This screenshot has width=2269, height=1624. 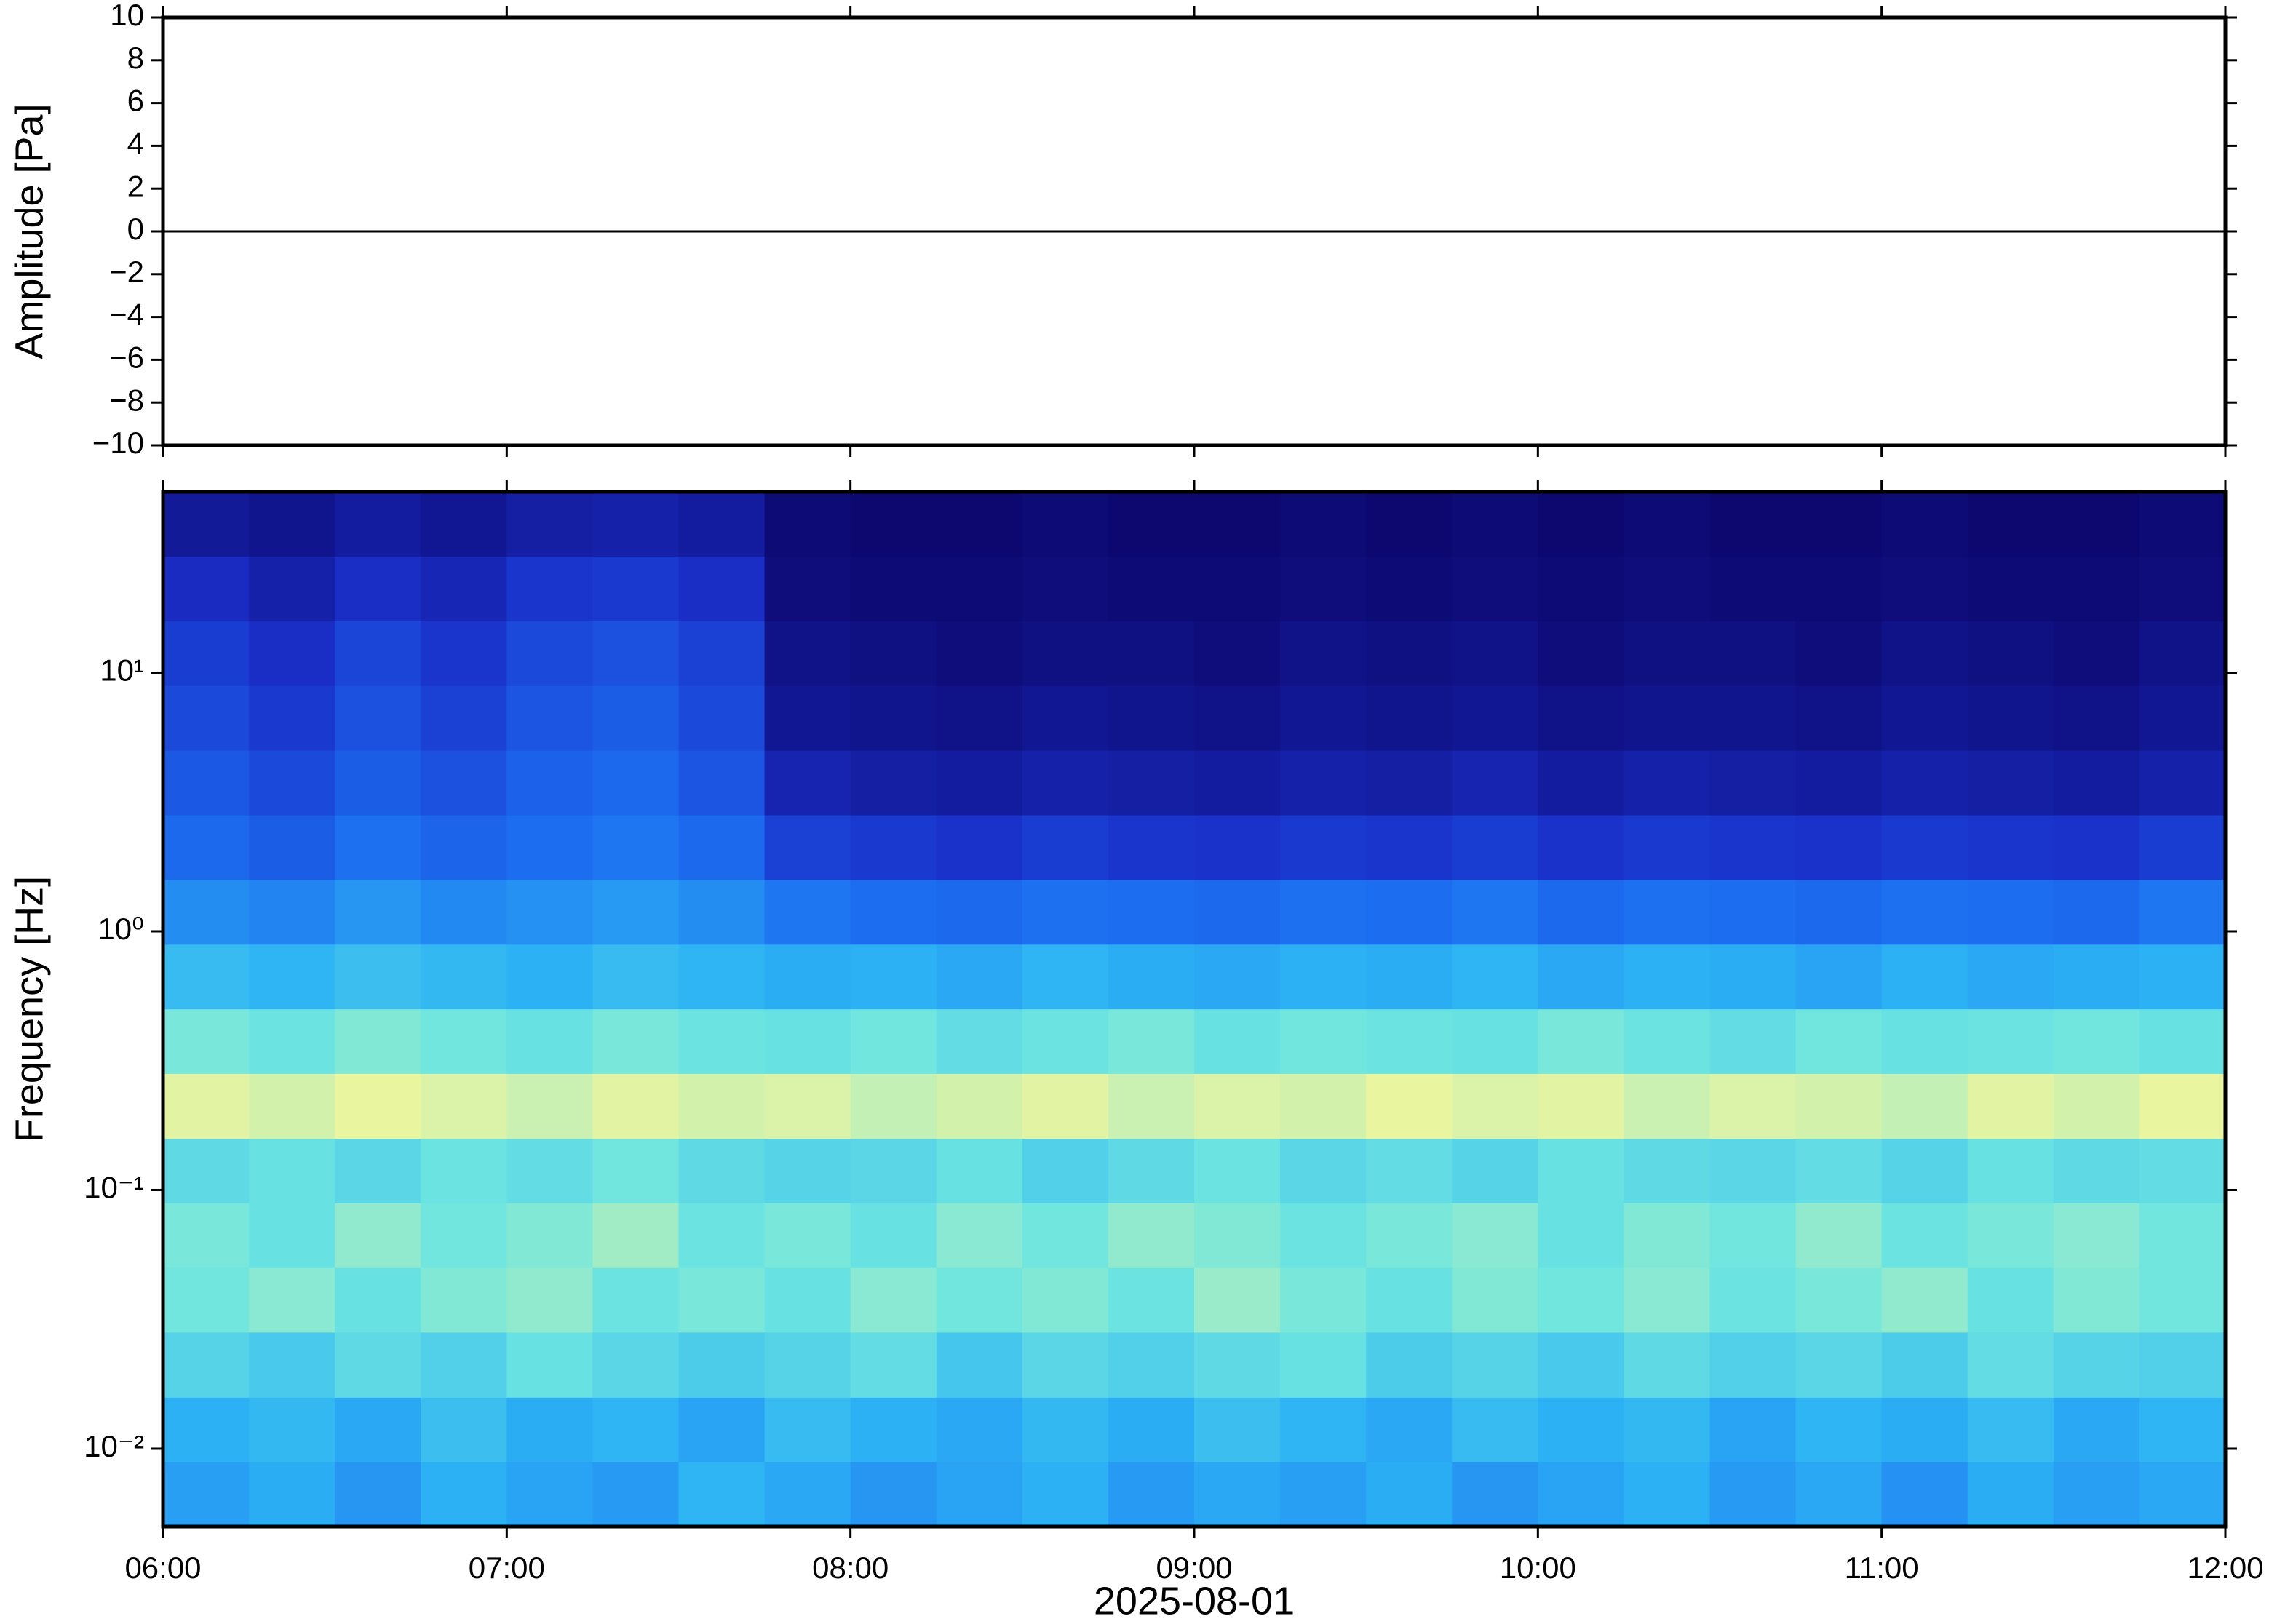 I want to click on y-tick-label: 4, so click(x=135, y=143).